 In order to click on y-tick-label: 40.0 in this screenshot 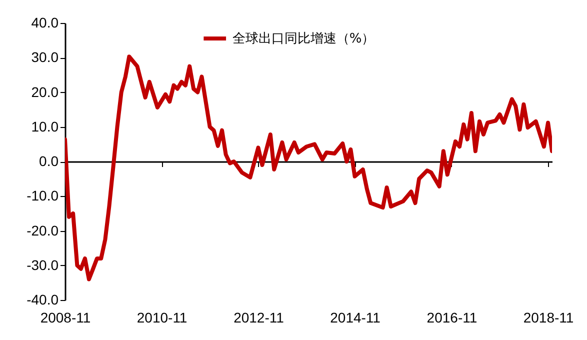, I will do `click(45, 22)`.